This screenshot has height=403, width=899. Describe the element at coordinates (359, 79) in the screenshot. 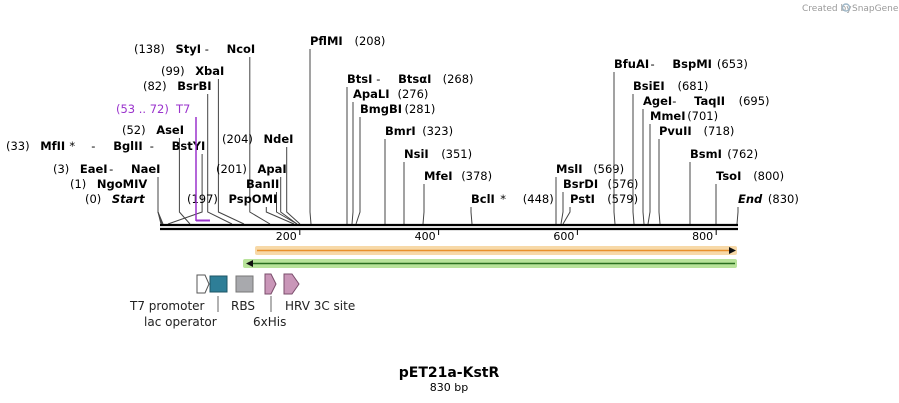

I see `enzyme-name: BtsI` at that location.